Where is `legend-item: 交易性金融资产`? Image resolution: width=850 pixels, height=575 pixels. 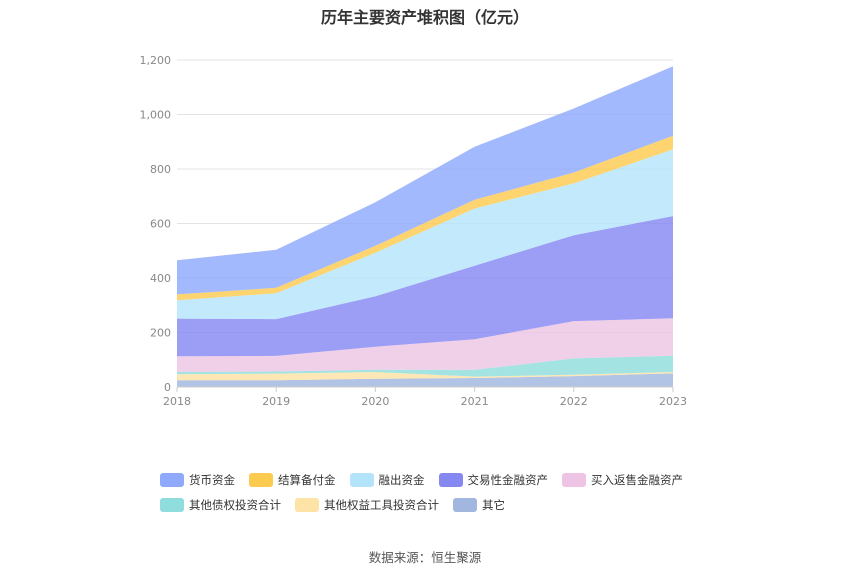 legend-item: 交易性金融资产 is located at coordinates (493, 480).